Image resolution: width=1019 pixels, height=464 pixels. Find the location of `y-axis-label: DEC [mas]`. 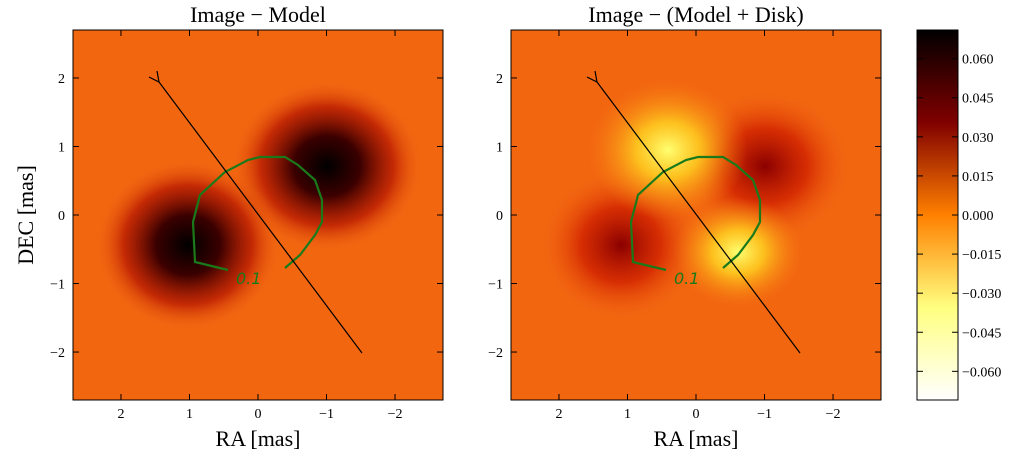

y-axis-label: DEC [mas] is located at coordinates (25, 215).